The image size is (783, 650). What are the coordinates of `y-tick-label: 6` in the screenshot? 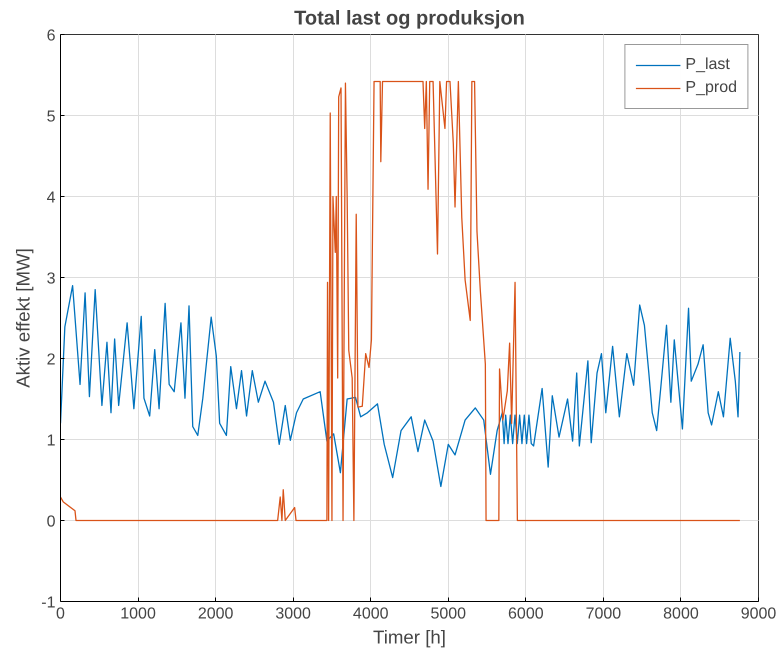 It's located at (51, 36).